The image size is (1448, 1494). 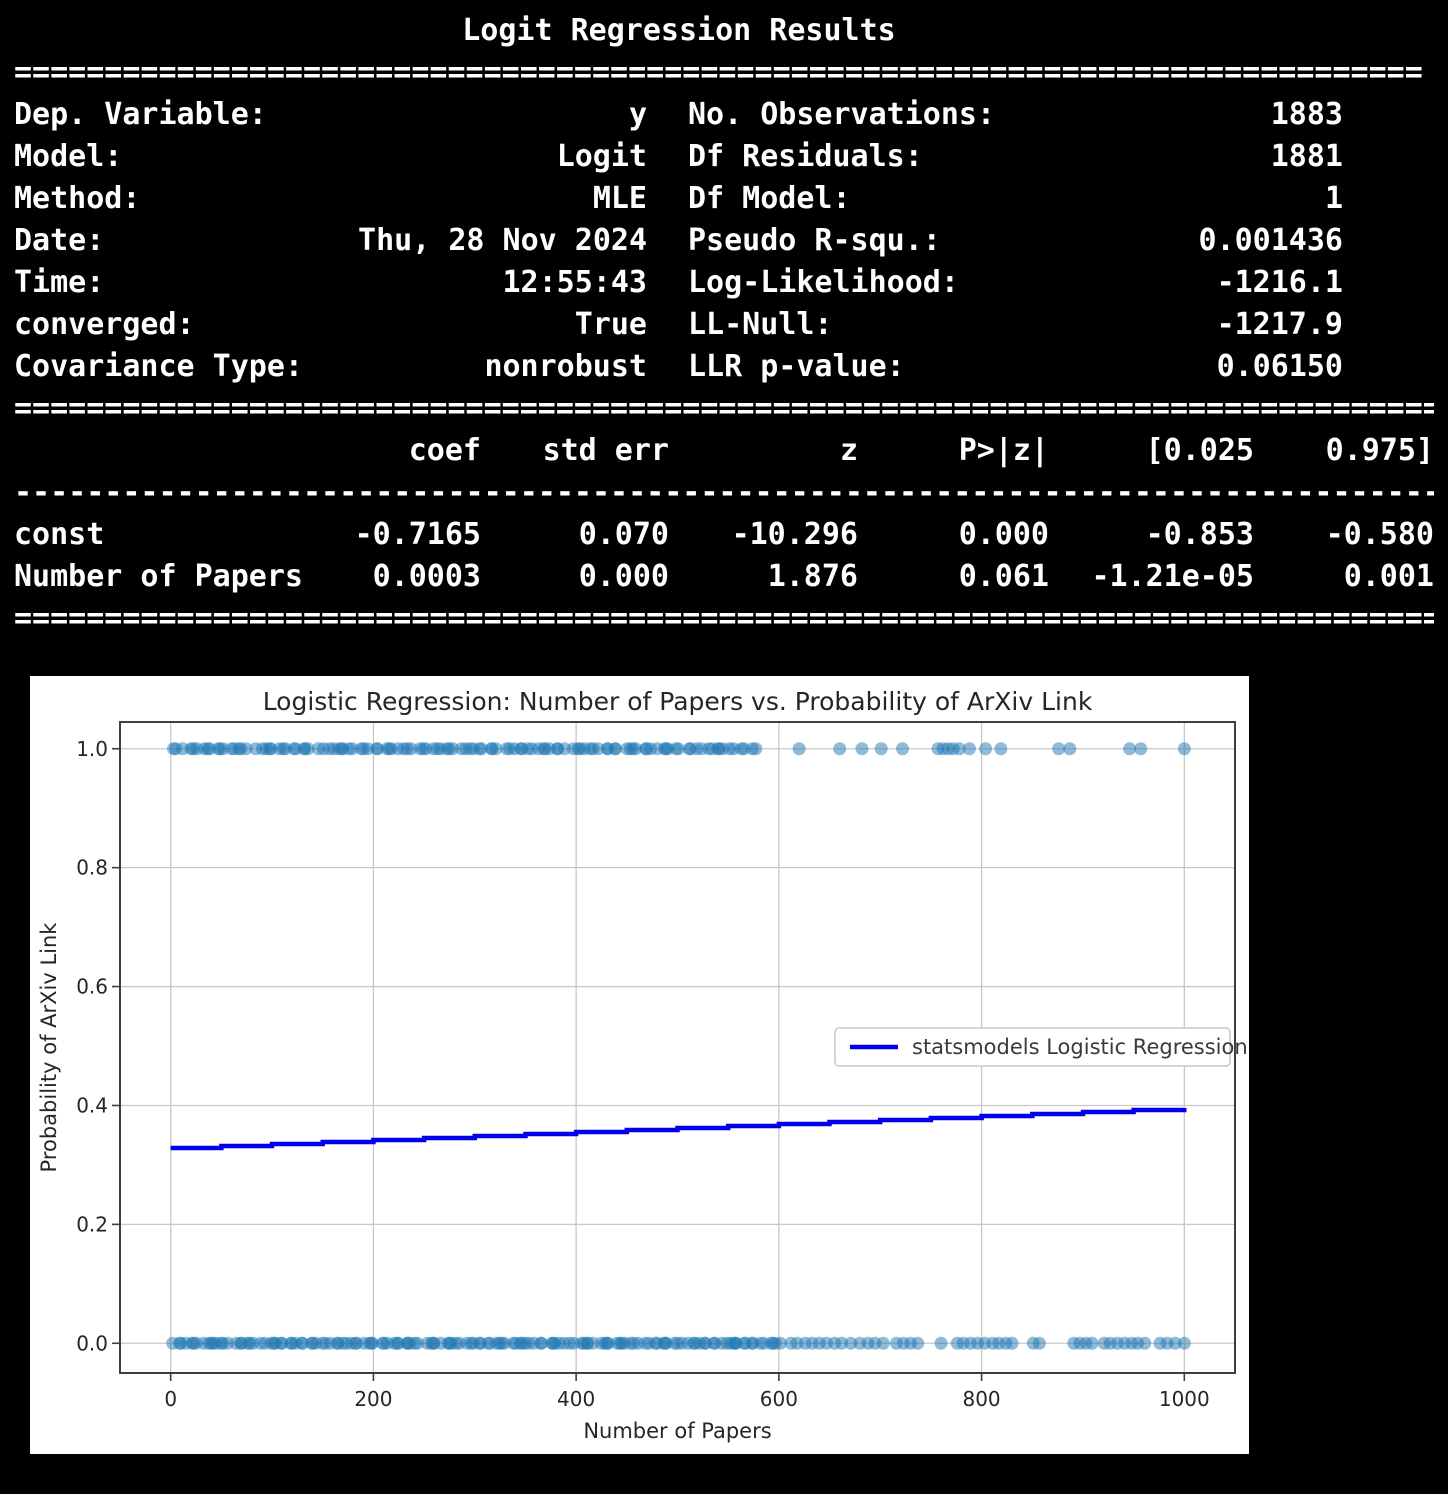 I want to click on info-label: No. Observations:, so click(x=842, y=114).